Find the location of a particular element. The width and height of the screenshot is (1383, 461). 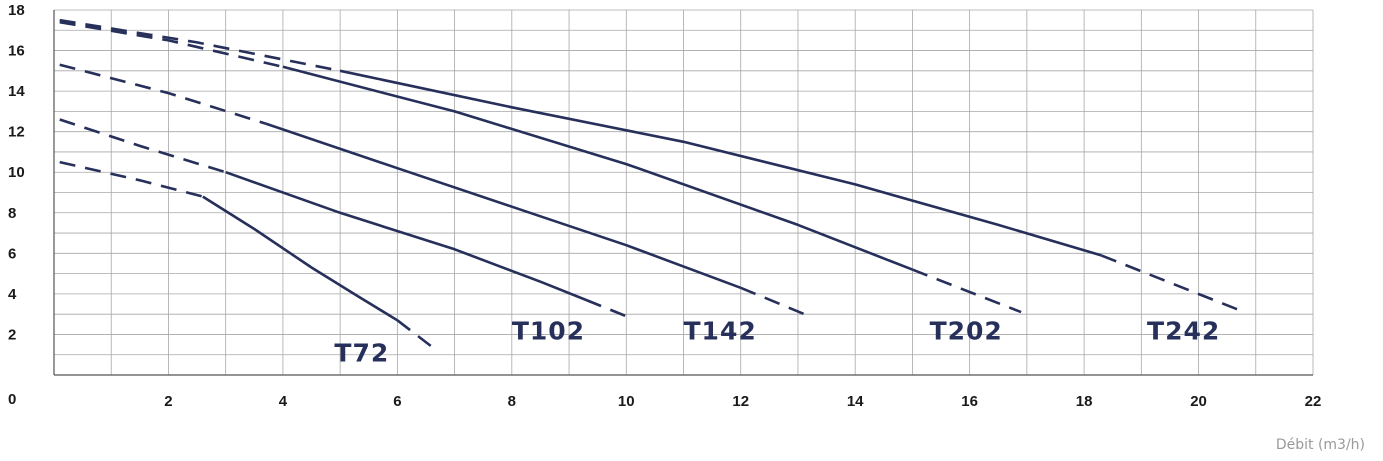

curve-t142-solid is located at coordinates (503, 206).